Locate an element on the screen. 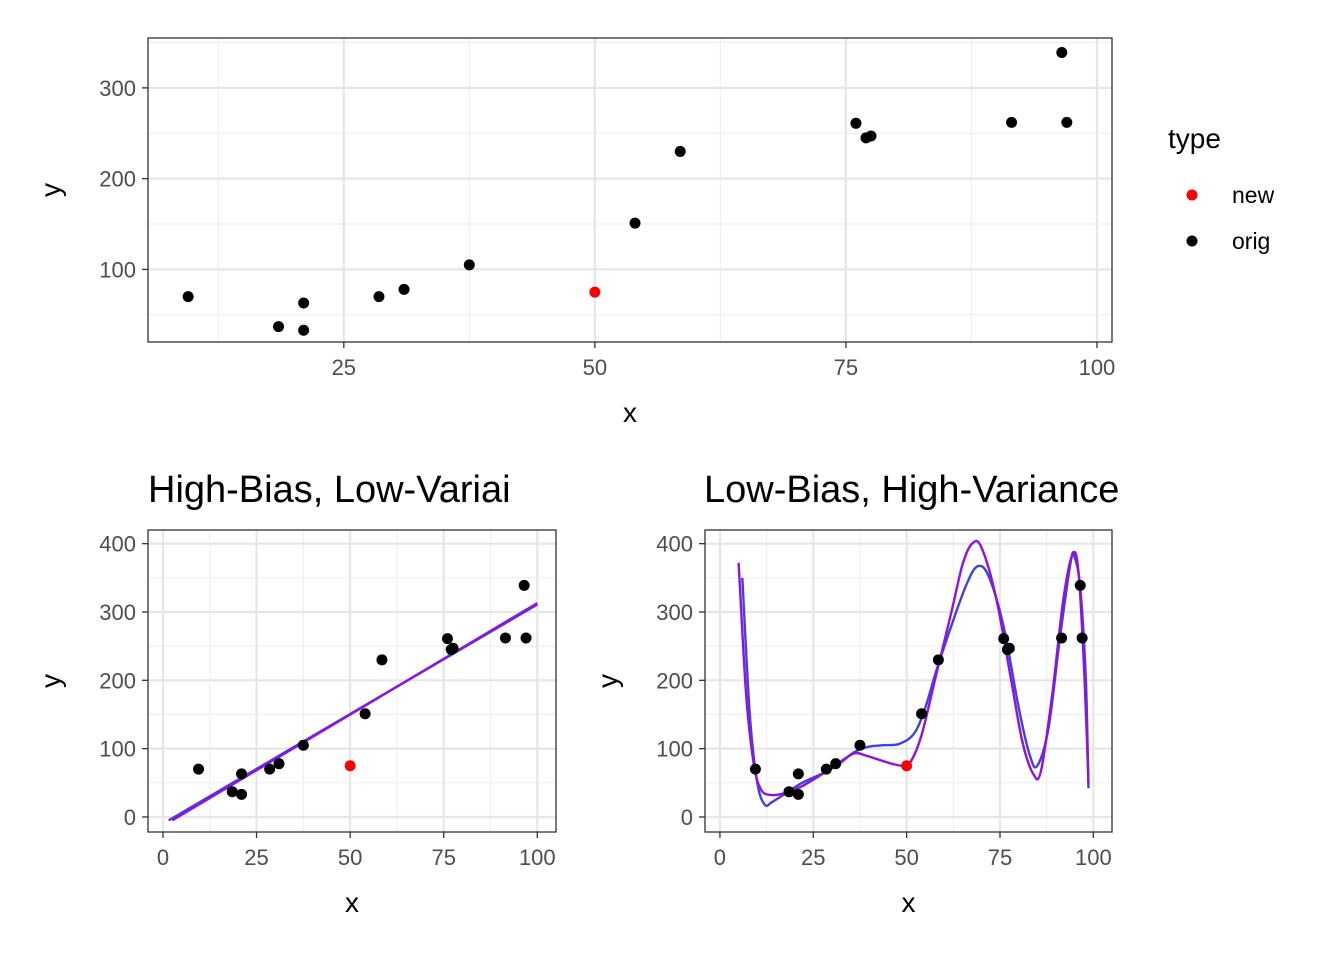 This screenshot has width=1344, height=960. legend-marker-new is located at coordinates (1192, 195).